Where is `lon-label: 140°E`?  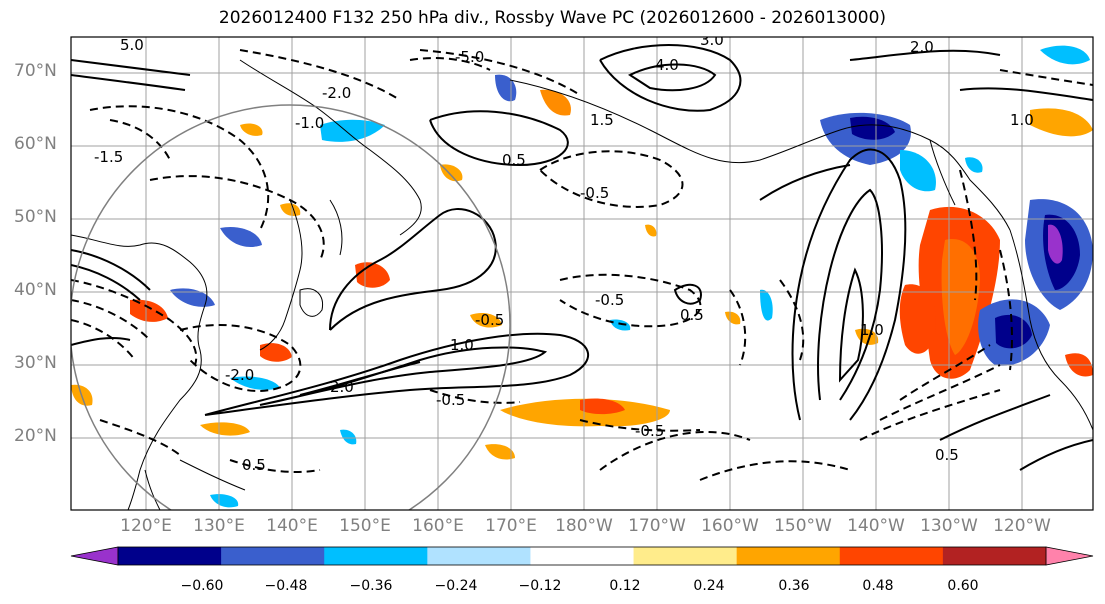 lon-label: 140°E is located at coordinates (292, 526).